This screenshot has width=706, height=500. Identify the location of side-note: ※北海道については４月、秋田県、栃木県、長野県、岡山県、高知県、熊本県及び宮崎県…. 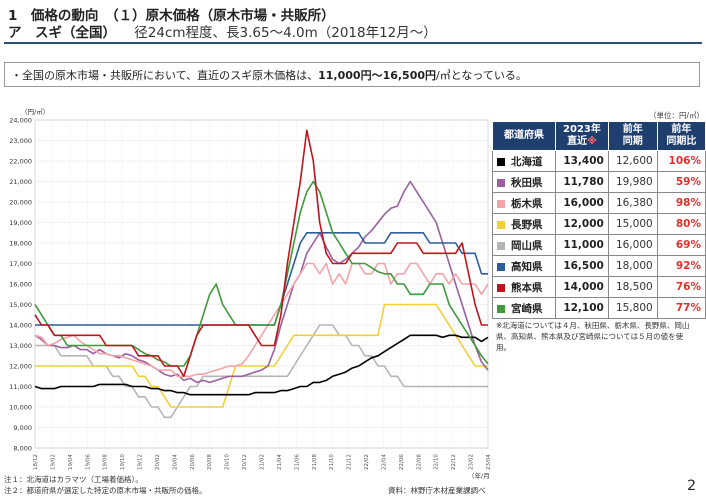
(593, 336).